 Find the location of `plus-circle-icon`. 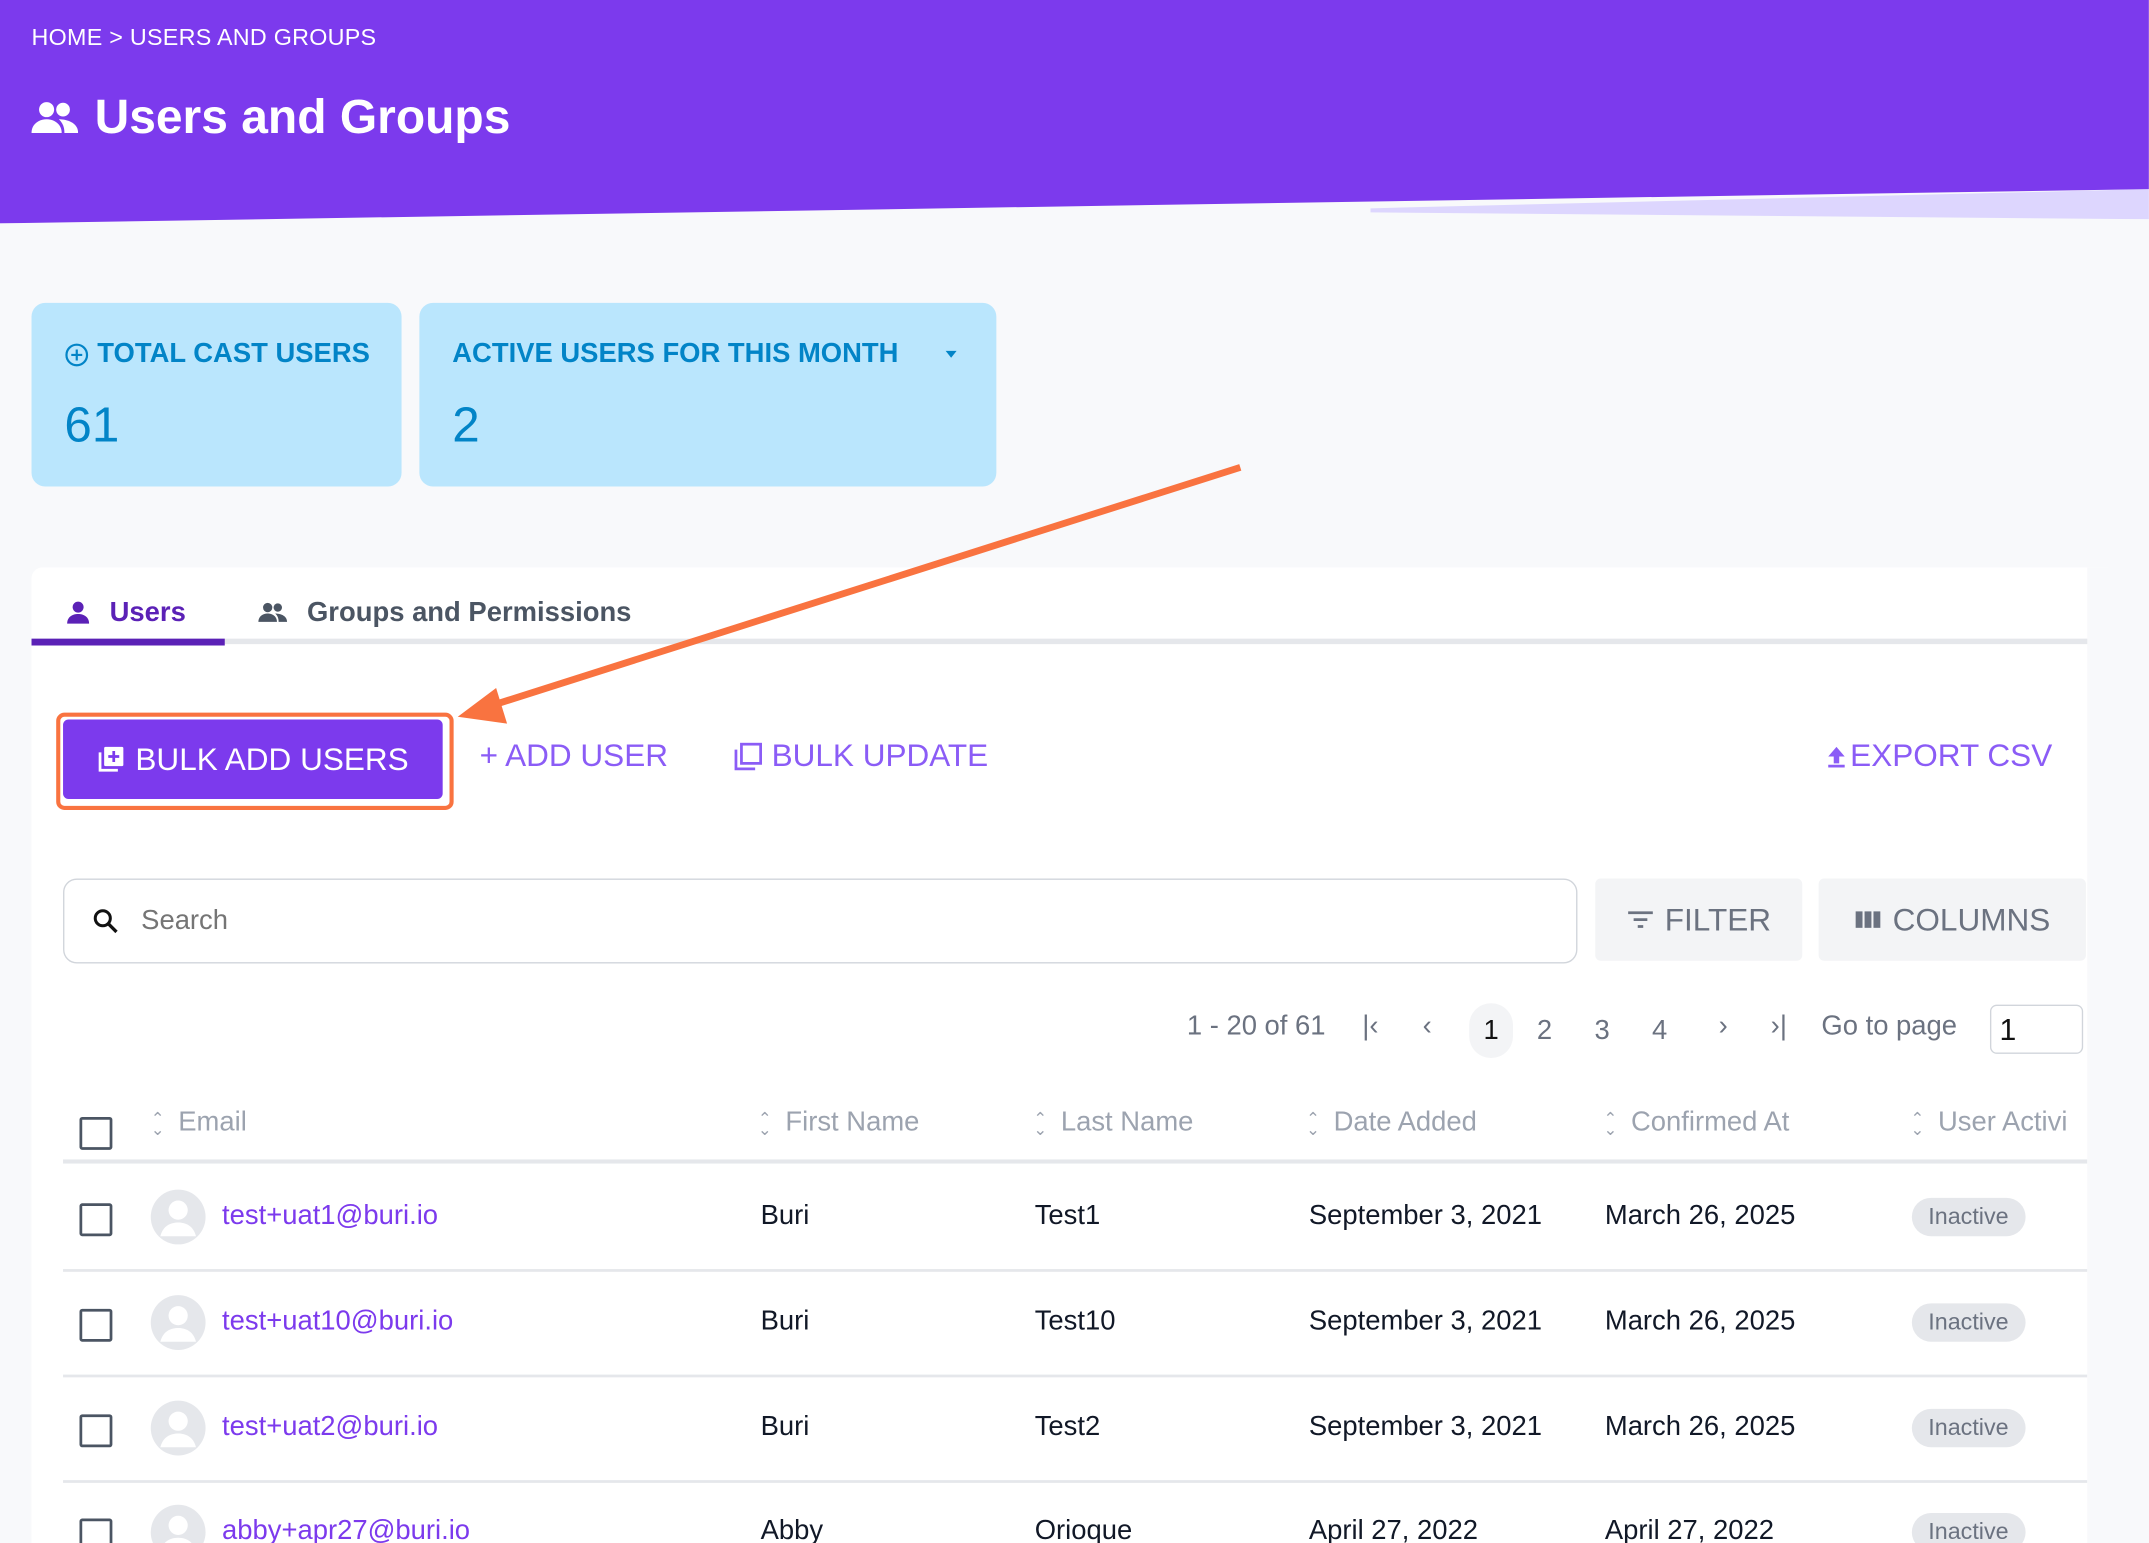

plus-circle-icon is located at coordinates (77, 354).